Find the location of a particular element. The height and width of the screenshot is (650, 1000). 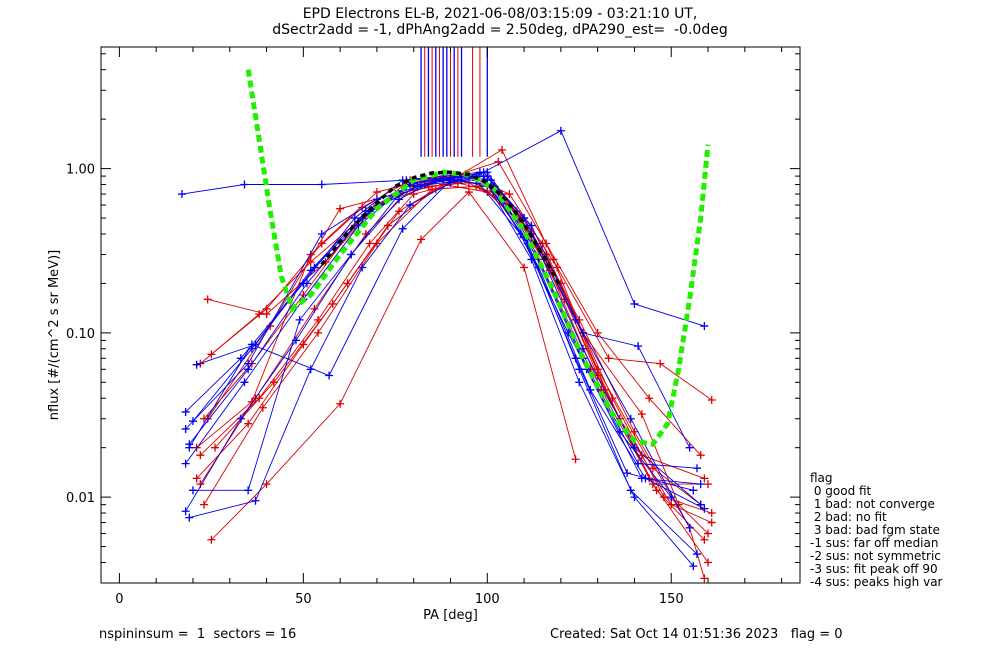

y-tick-label: 0.01 is located at coordinates (80, 498).